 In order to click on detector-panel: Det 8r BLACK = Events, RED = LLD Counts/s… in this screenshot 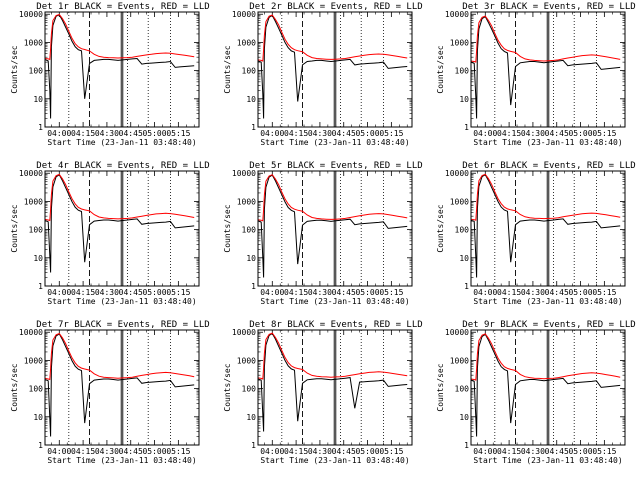, I will do `click(323, 392)`.